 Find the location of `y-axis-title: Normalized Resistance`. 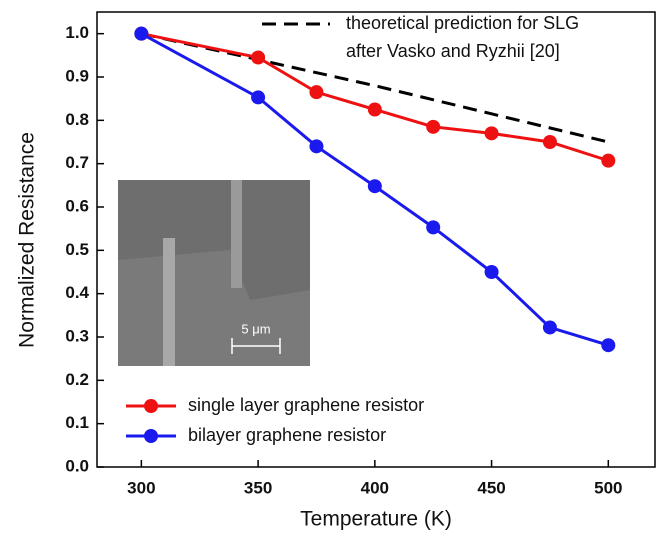

y-axis-title: Normalized Resistance is located at coordinates (27, 240).